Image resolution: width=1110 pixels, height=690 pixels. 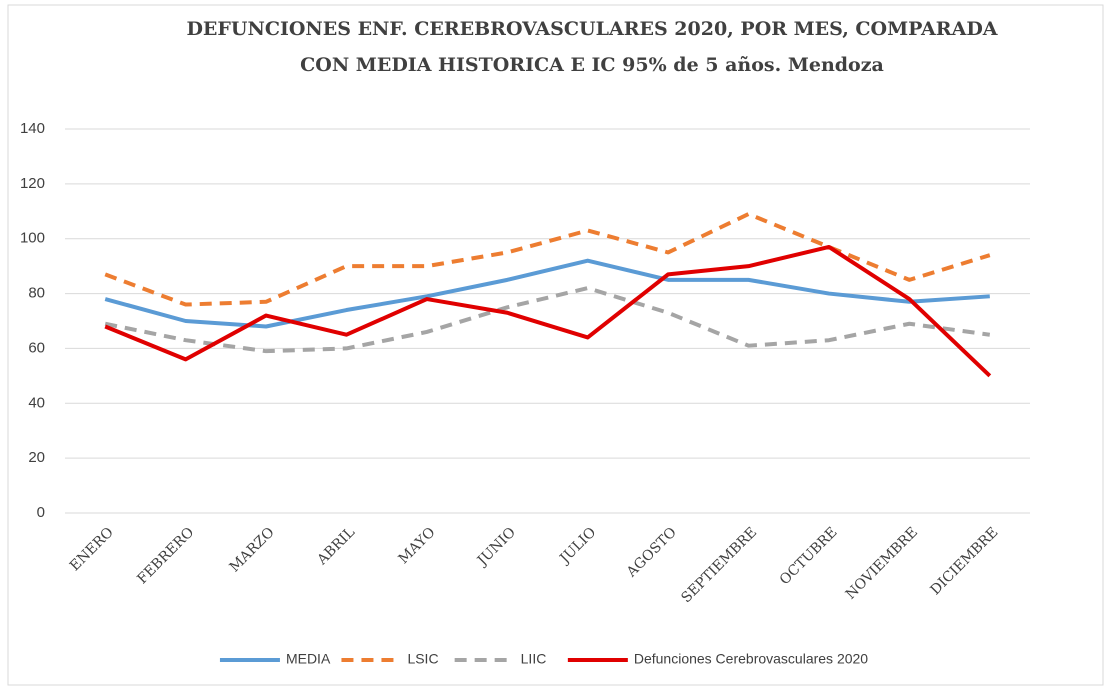 I want to click on y-tick-label: 80, so click(x=36, y=293).